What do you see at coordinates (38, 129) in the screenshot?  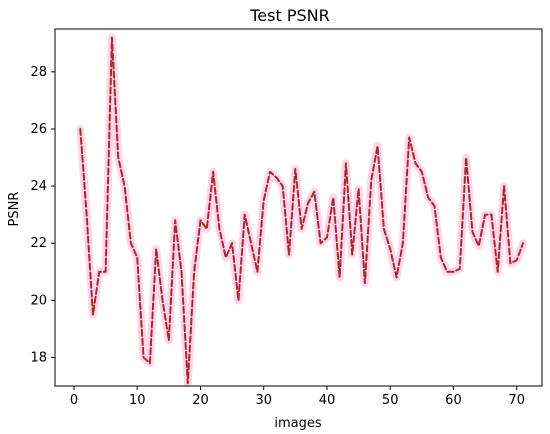 I see `y-tick-label: 26` at bounding box center [38, 129].